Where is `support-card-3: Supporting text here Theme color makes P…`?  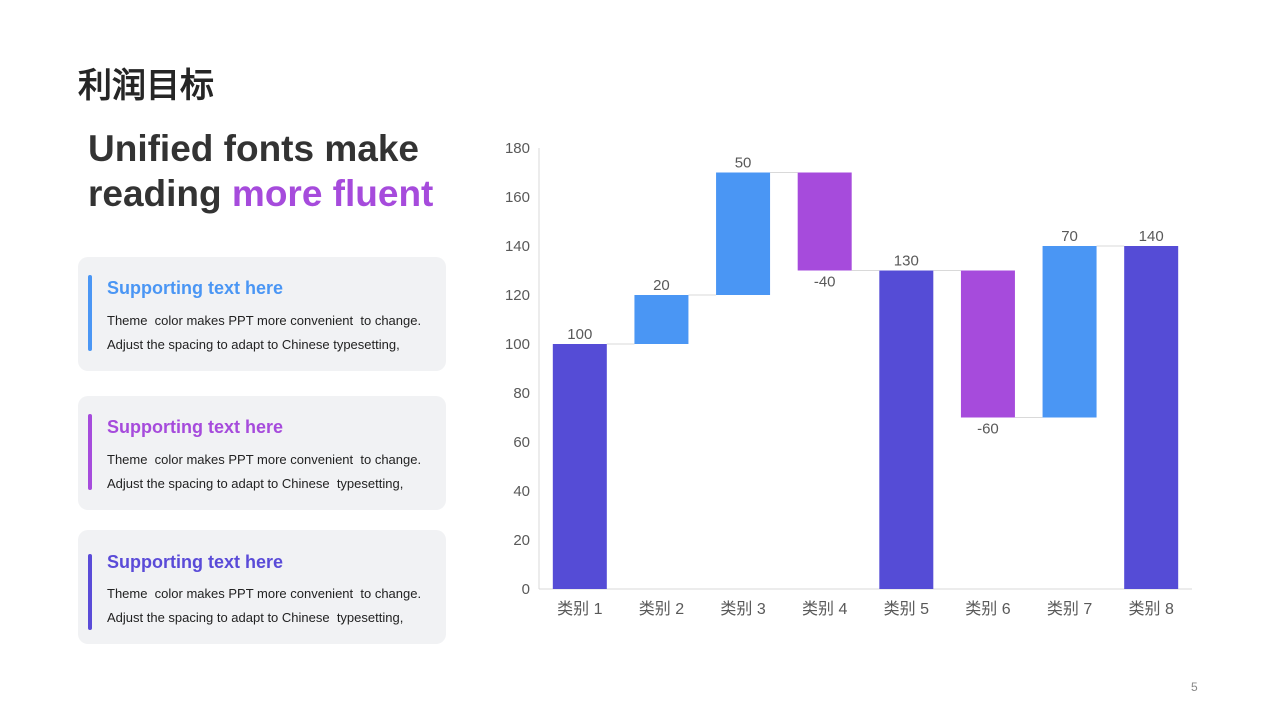
support-card-3: Supporting text here Theme color makes P… is located at coordinates (262, 587).